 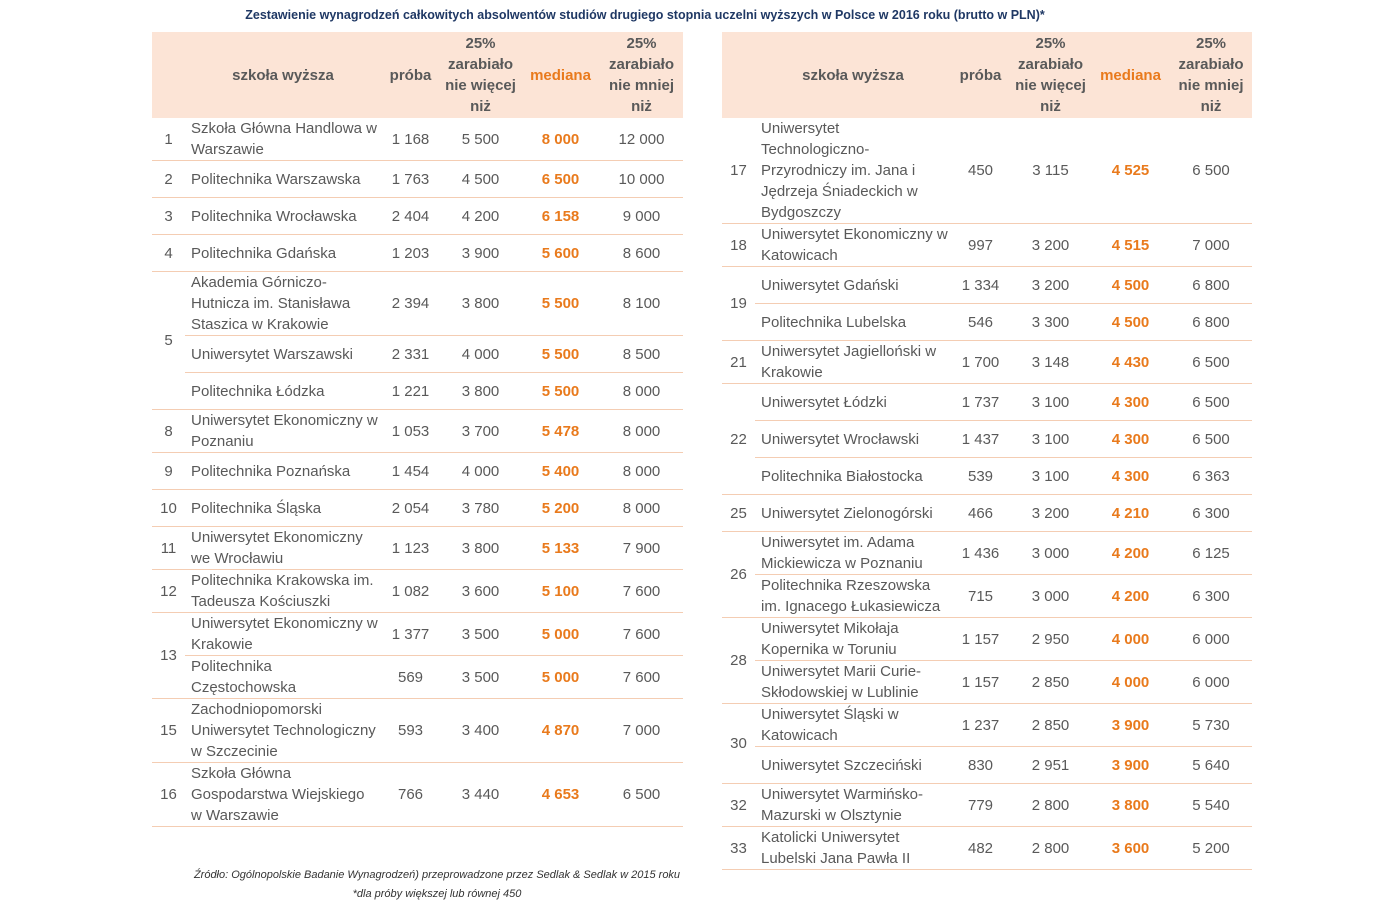 I want to click on column-header: 25% zarabiało nie więcej niż, so click(x=1050, y=75).